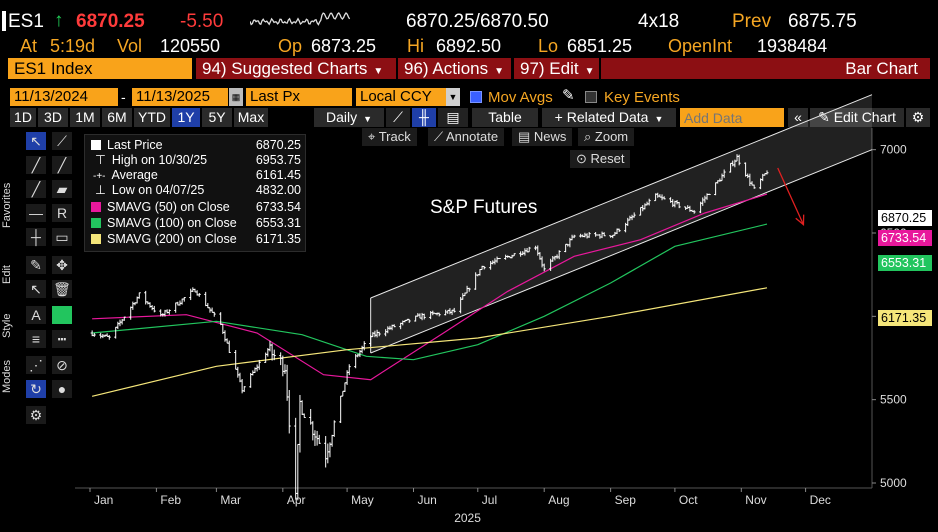  Describe the element at coordinates (62, 315) in the screenshot. I see `color-swatch-icon` at that location.